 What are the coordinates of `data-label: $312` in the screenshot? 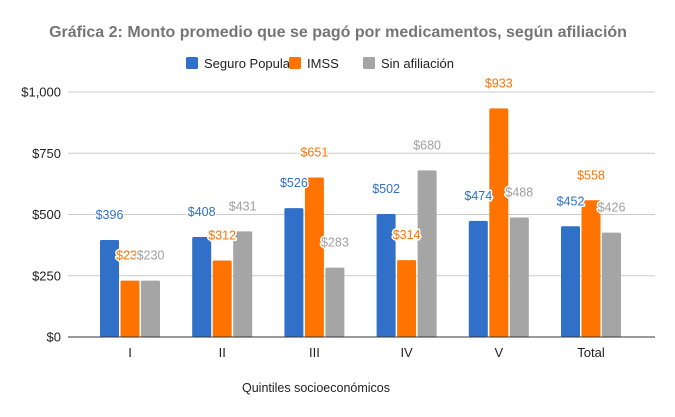 It's located at (222, 236).